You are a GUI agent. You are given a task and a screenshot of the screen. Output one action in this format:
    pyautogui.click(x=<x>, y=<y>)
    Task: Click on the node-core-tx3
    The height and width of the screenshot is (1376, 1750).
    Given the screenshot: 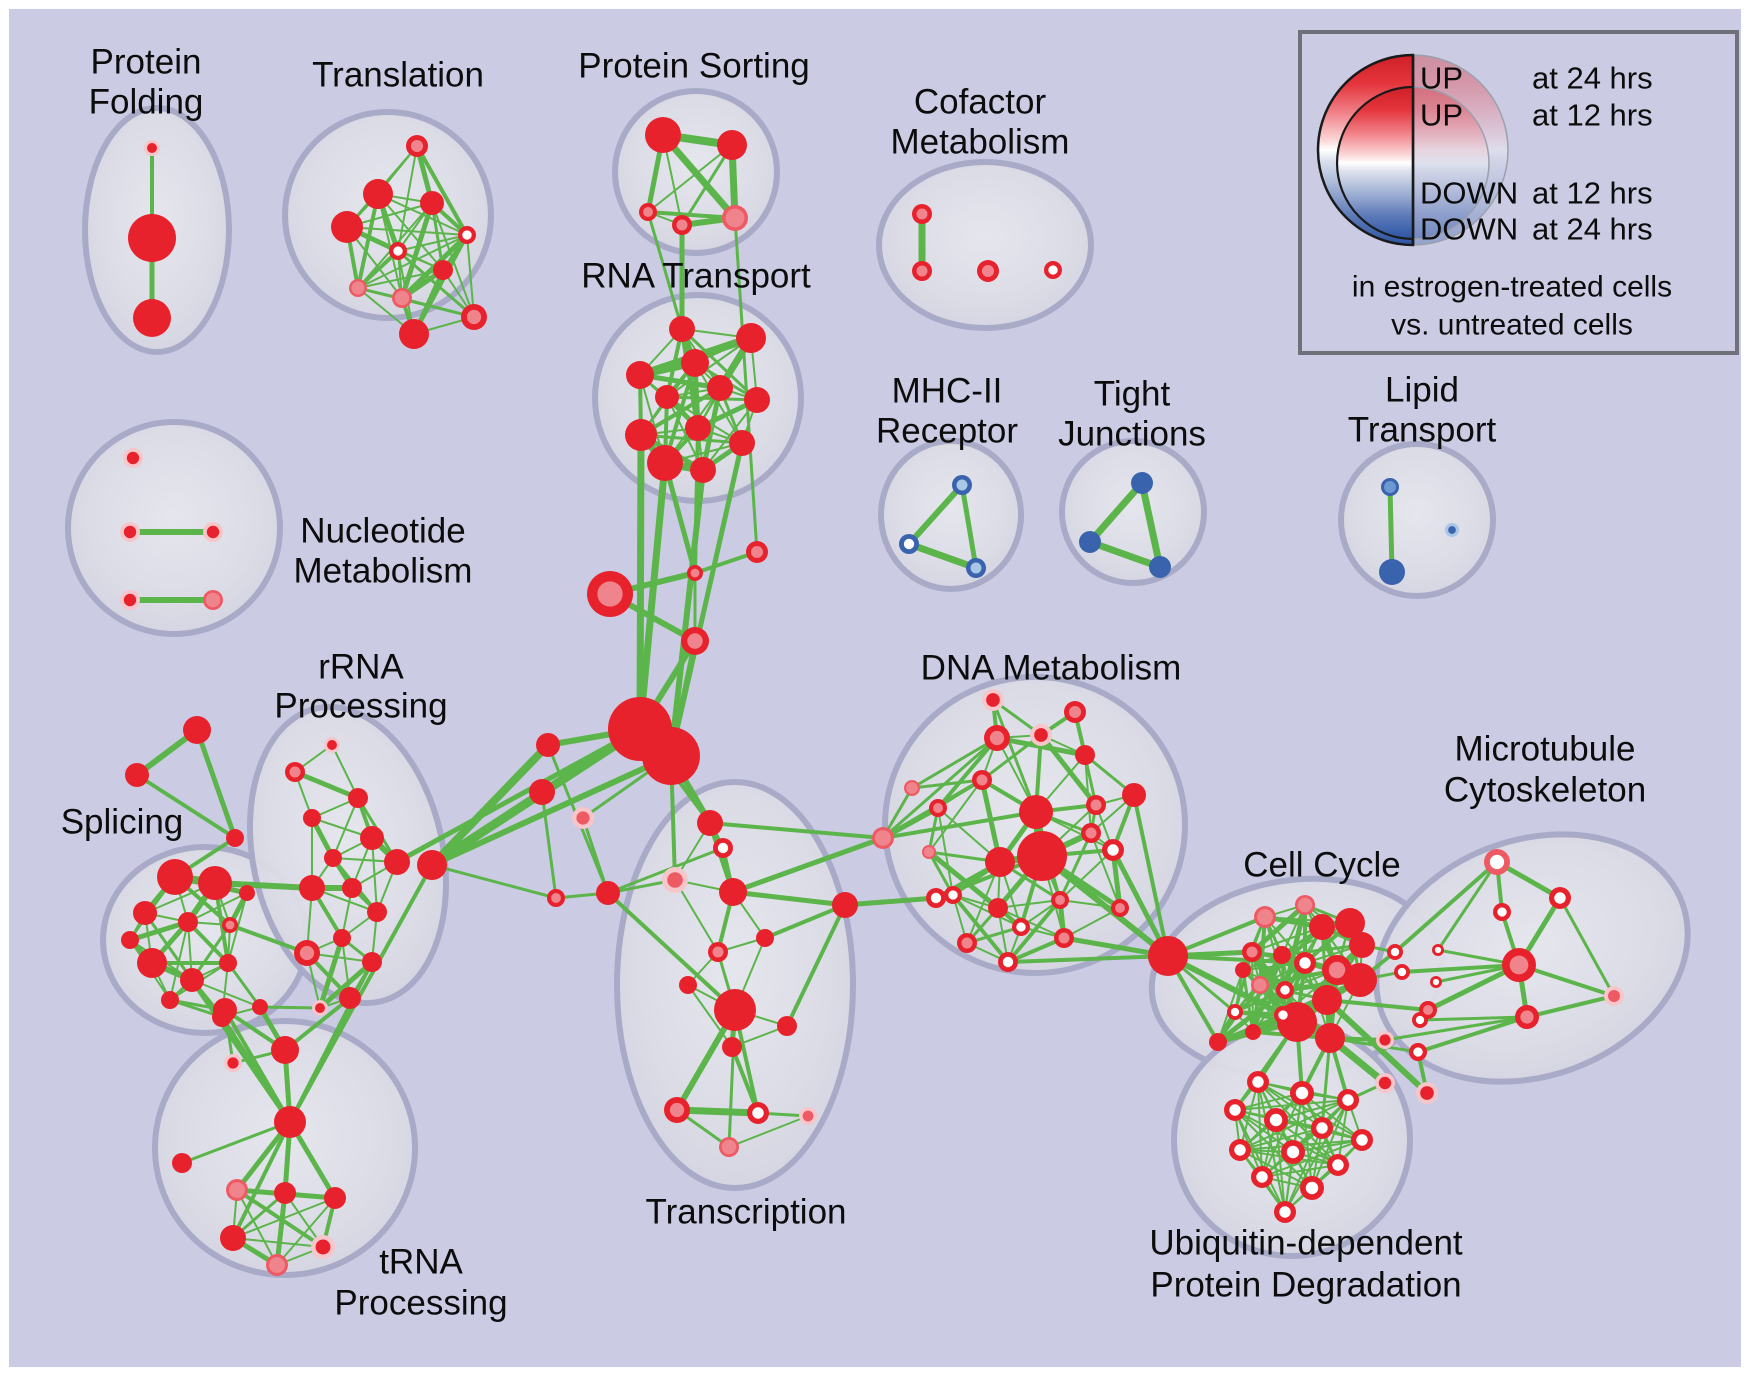 What is the action you would take?
    pyautogui.click(x=675, y=880)
    